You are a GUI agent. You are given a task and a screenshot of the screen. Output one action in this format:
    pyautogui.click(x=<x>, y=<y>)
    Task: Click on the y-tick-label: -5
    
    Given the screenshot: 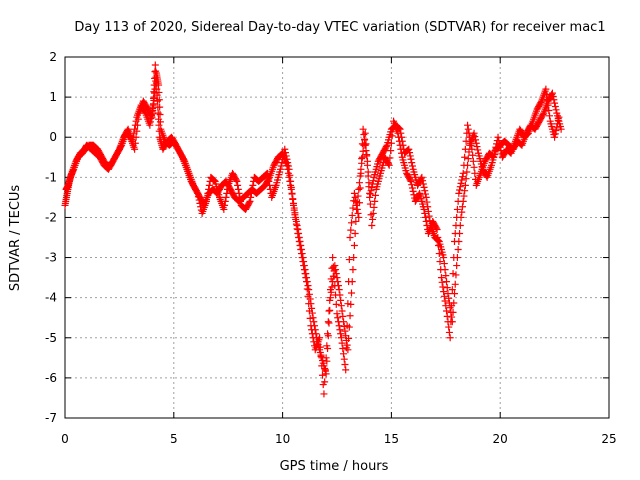 What is the action you would take?
    pyautogui.click(x=51, y=338)
    